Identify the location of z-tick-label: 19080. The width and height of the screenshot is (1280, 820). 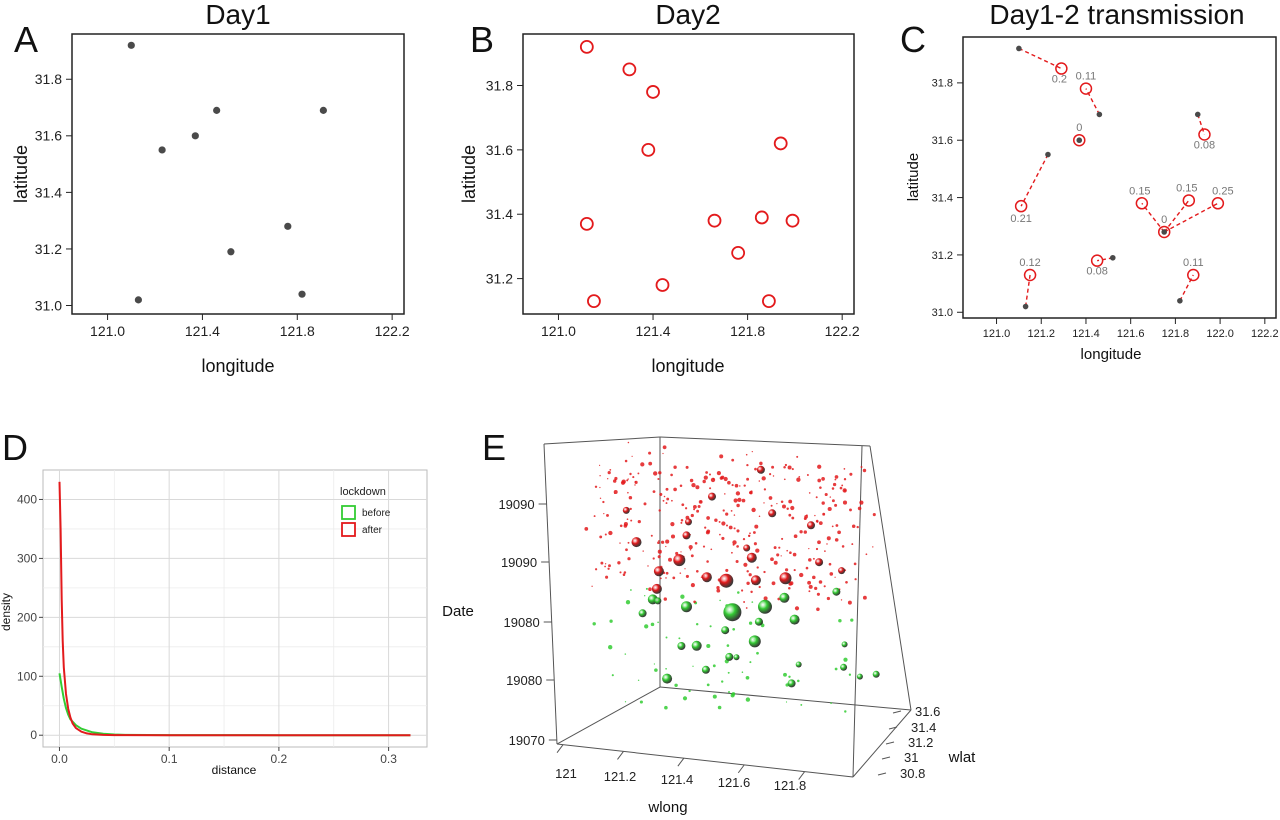
(524, 680).